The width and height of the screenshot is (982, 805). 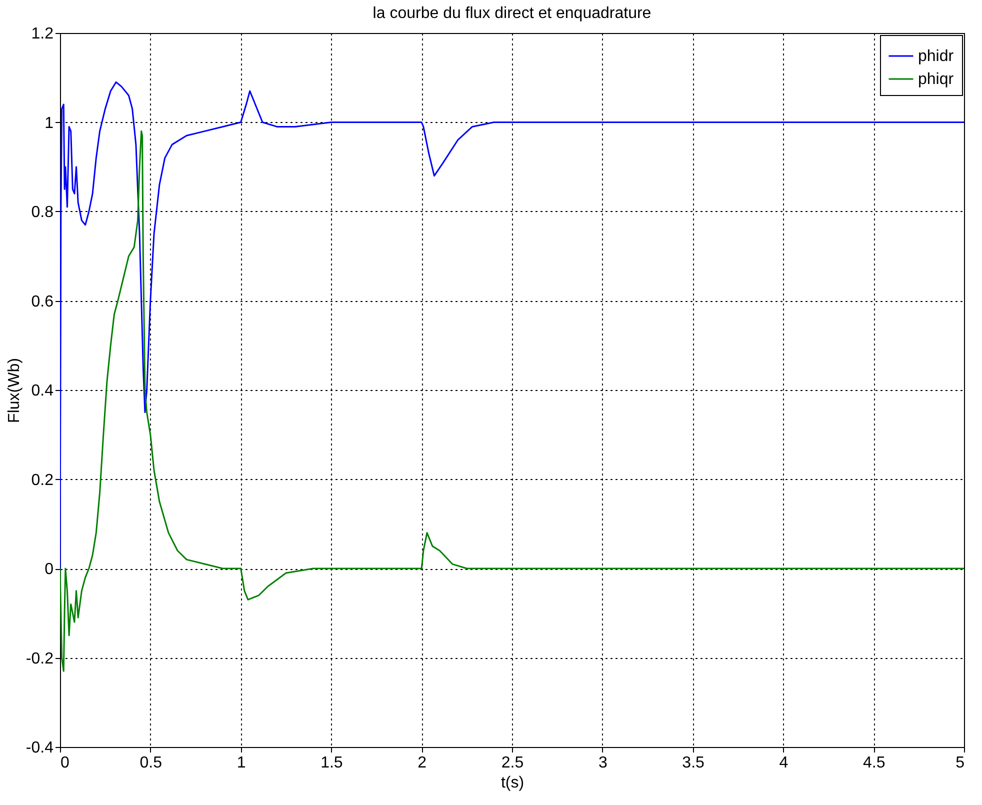 I want to click on x-tick-label: 0, so click(x=65, y=763).